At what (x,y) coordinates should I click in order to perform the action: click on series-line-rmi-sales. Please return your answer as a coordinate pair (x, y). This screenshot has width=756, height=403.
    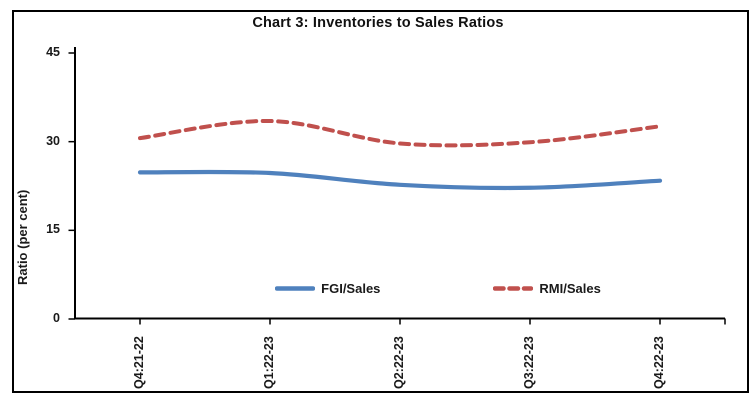
    Looking at the image, I should click on (400, 133).